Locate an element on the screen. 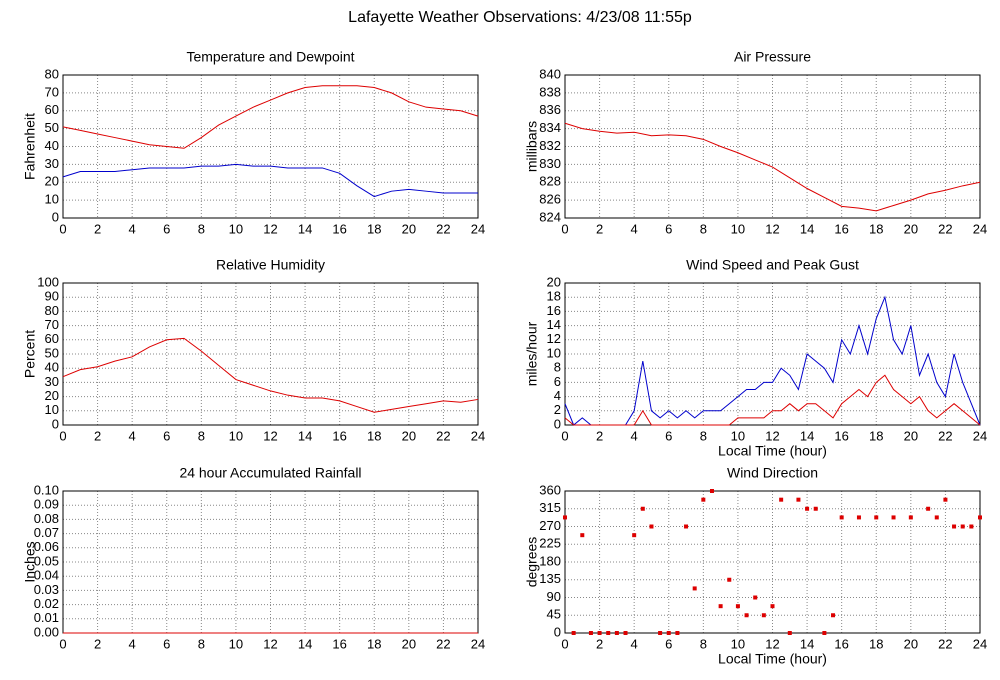  chart-title: Wind Direction is located at coordinates (772, 473).